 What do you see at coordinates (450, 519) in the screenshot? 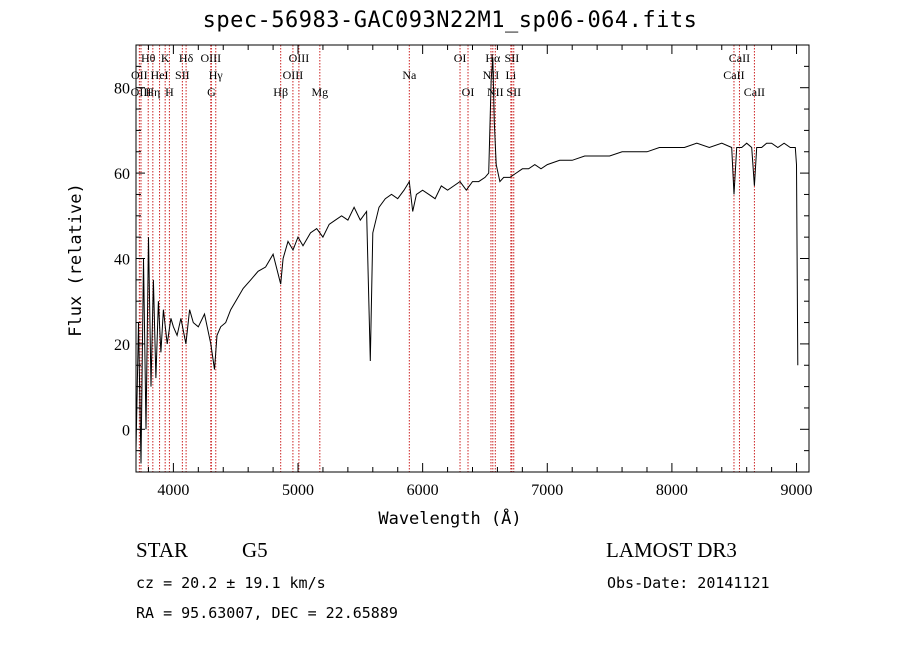
I see `x-axis-label: Wavelength (Å)` at bounding box center [450, 519].